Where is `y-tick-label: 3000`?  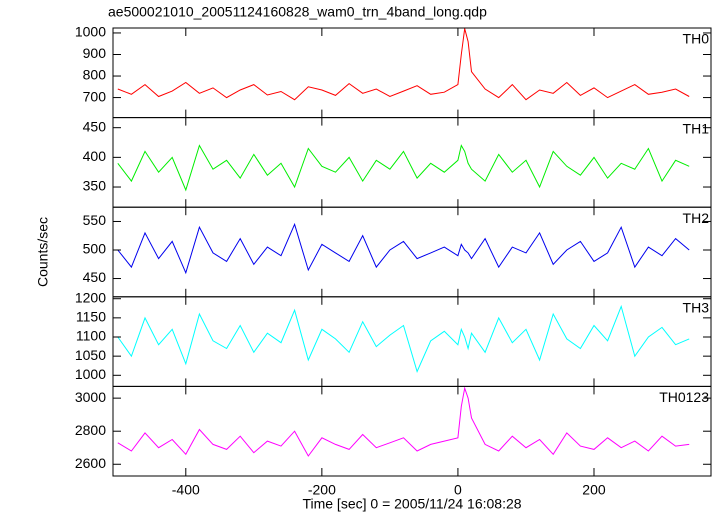 y-tick-label: 3000 is located at coordinates (90, 397).